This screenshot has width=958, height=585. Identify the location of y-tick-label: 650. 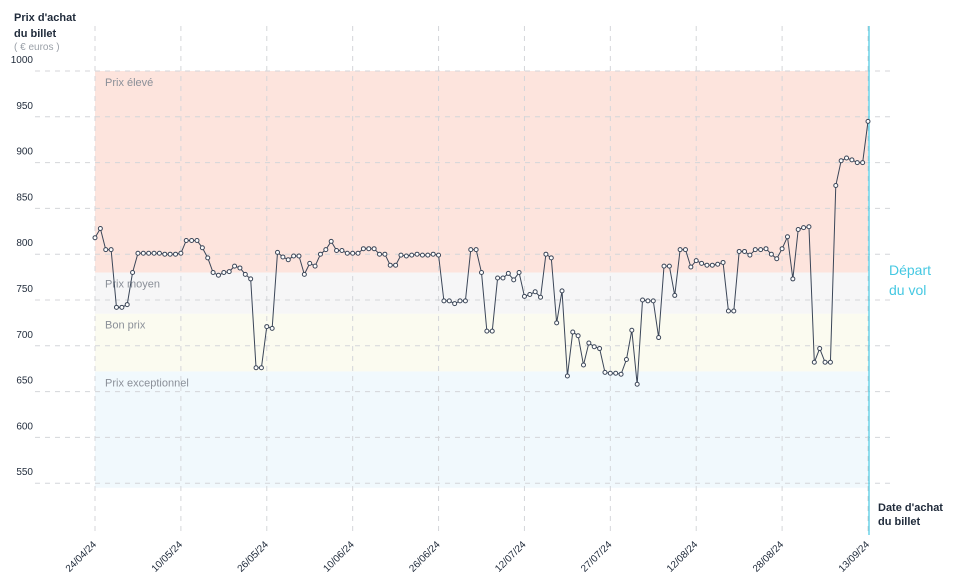
(24, 381).